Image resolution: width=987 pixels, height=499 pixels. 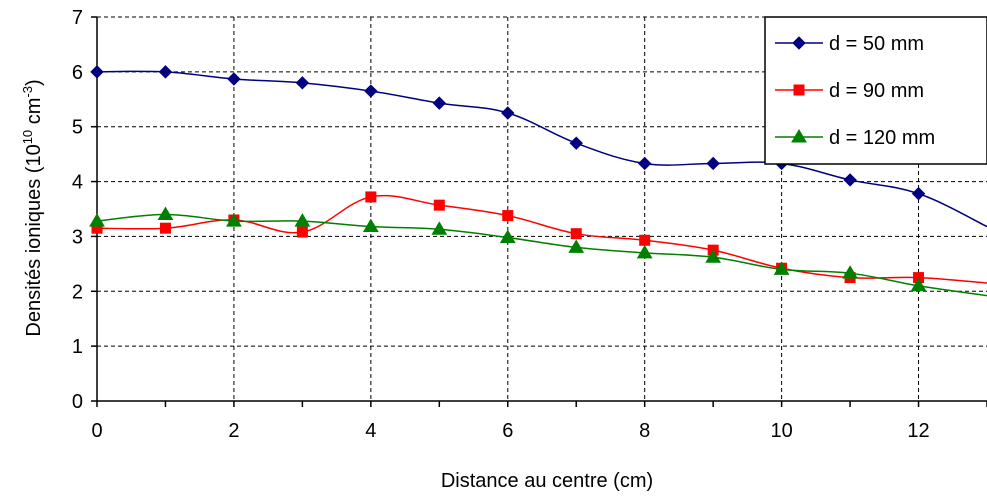 I want to click on x-tick-label: 4, so click(x=370, y=431).